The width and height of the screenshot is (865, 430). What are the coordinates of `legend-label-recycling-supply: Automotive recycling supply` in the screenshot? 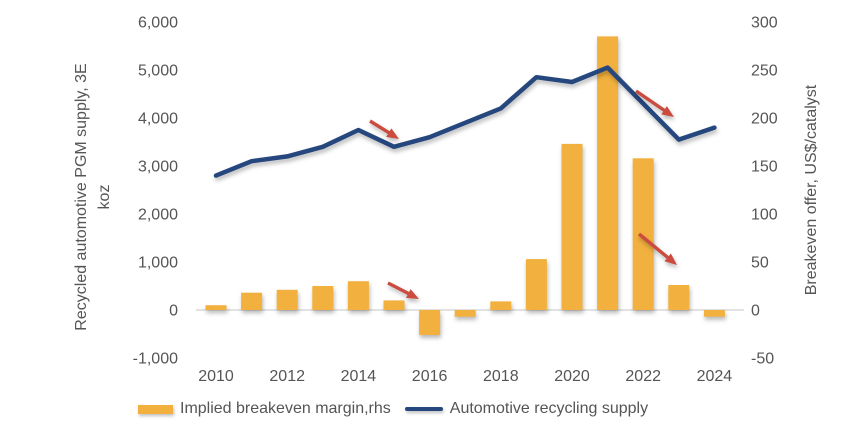 It's located at (549, 408).